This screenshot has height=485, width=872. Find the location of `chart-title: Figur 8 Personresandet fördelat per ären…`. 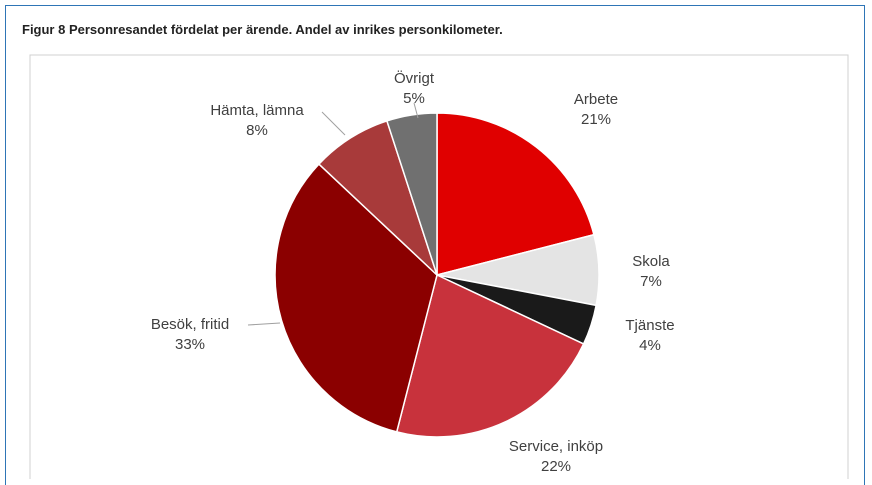

chart-title: Figur 8 Personresandet fördelat per ären… is located at coordinates (262, 29).